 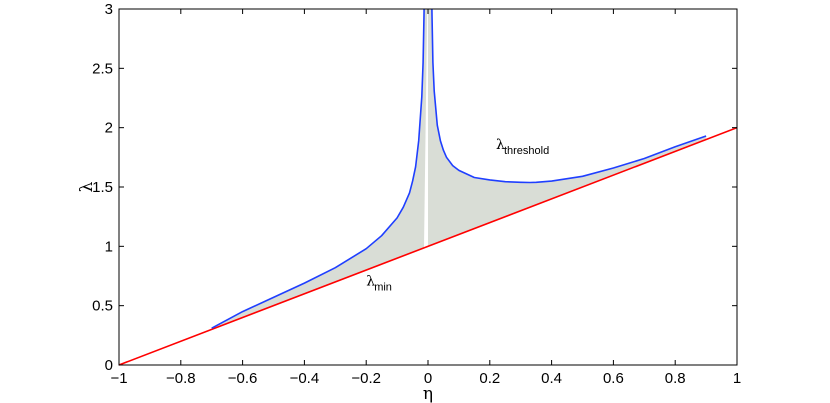 I want to click on y-tick-label: 2.5, so click(x=102, y=68).